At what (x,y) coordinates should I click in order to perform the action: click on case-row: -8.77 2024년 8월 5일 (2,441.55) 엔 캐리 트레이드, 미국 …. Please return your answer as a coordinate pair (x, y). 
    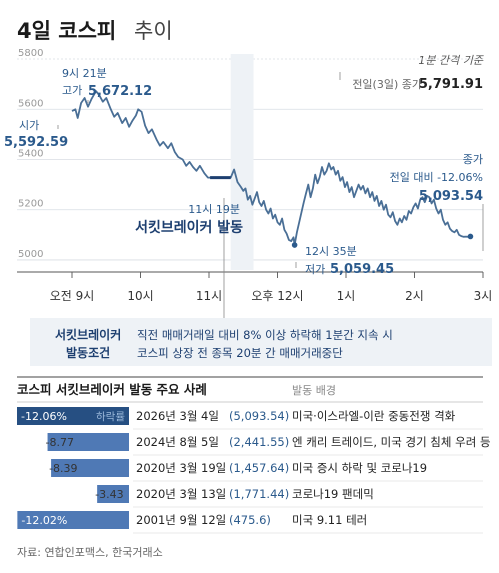
    Looking at the image, I should click on (268, 444).